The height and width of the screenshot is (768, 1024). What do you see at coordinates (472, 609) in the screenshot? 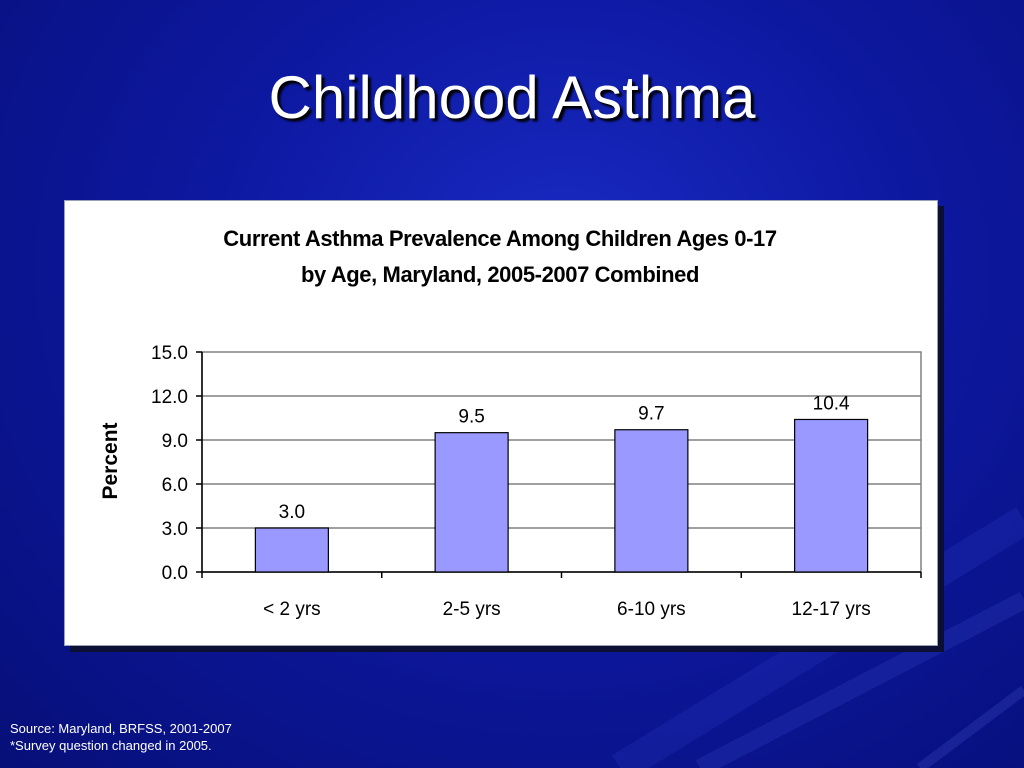
I see `x-tick-label: 2-5 yrs` at bounding box center [472, 609].